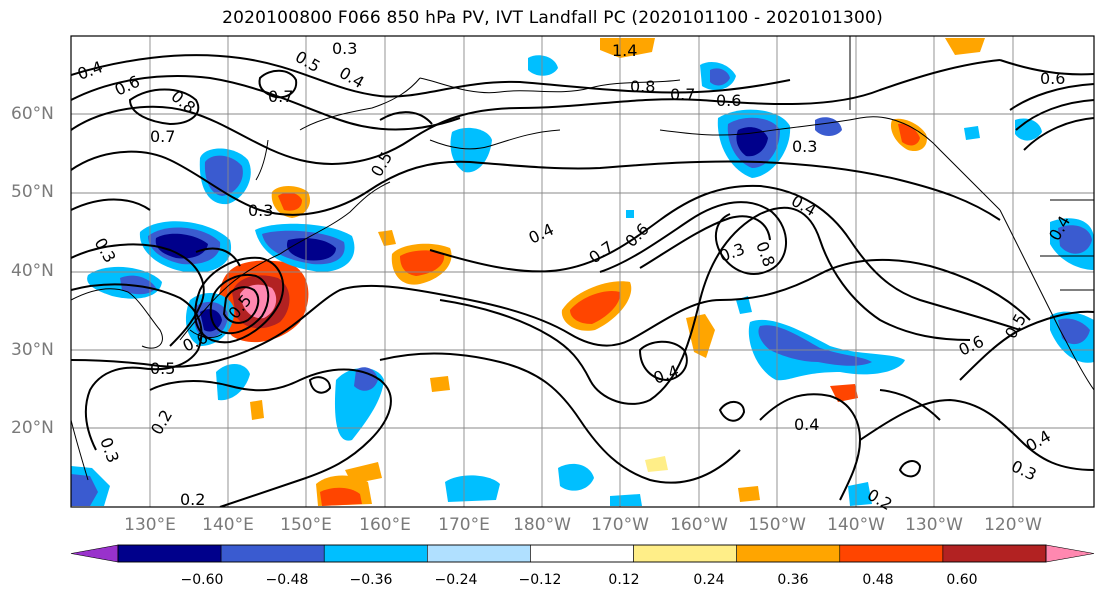 The image size is (1105, 601). Describe the element at coordinates (464, 525) in the screenshot. I see `lon-label: 170°E` at that location.